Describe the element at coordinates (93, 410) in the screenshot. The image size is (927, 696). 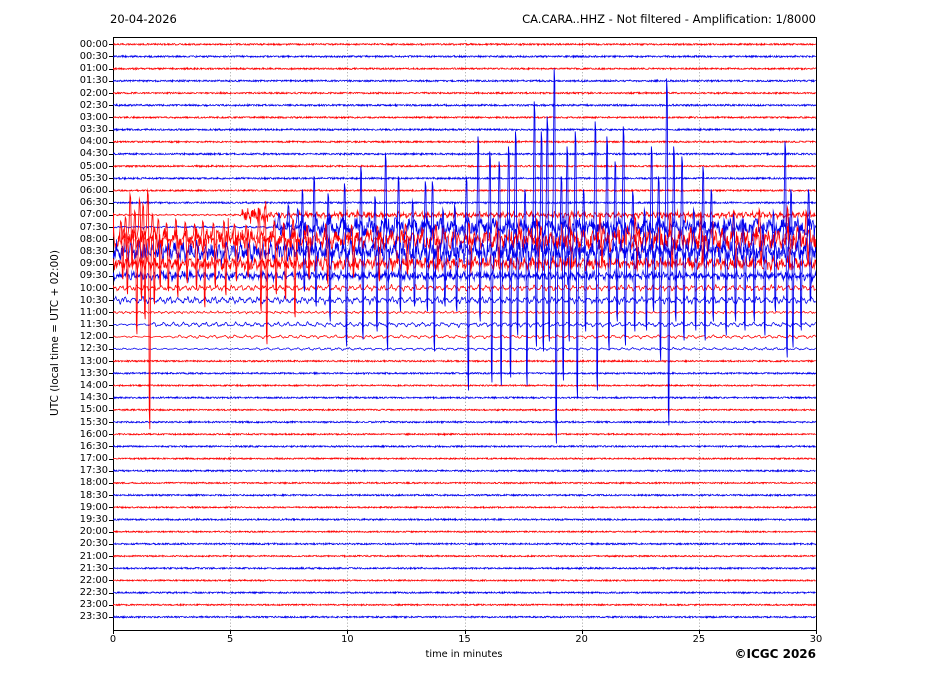
I see `y-tick-label: 15:00` at that location.